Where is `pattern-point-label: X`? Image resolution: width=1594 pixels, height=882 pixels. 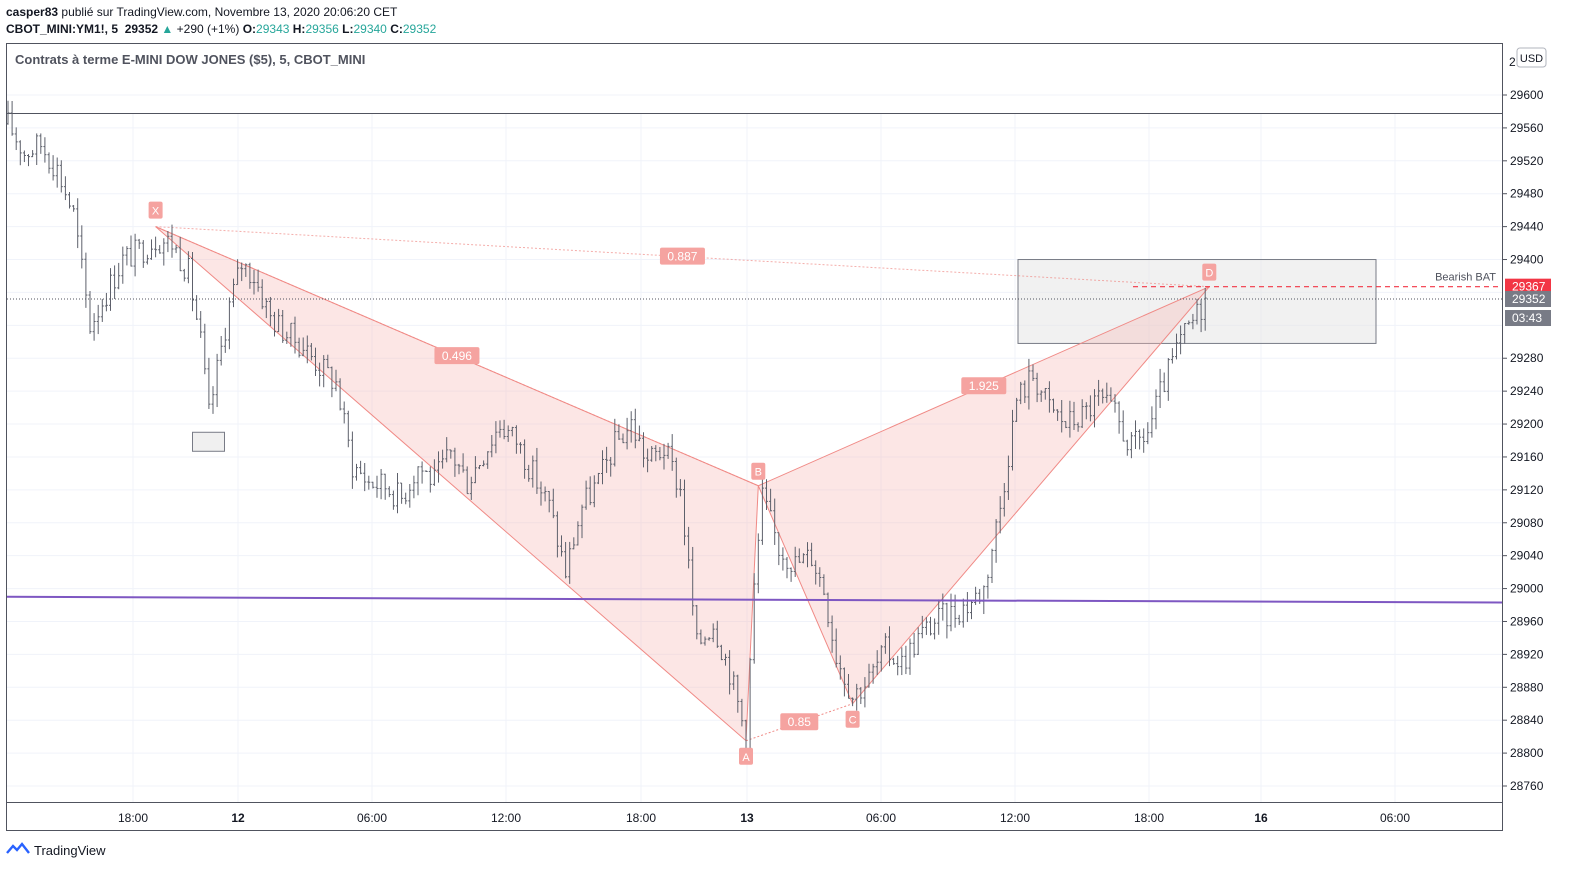
pattern-point-label: X is located at coordinates (156, 212).